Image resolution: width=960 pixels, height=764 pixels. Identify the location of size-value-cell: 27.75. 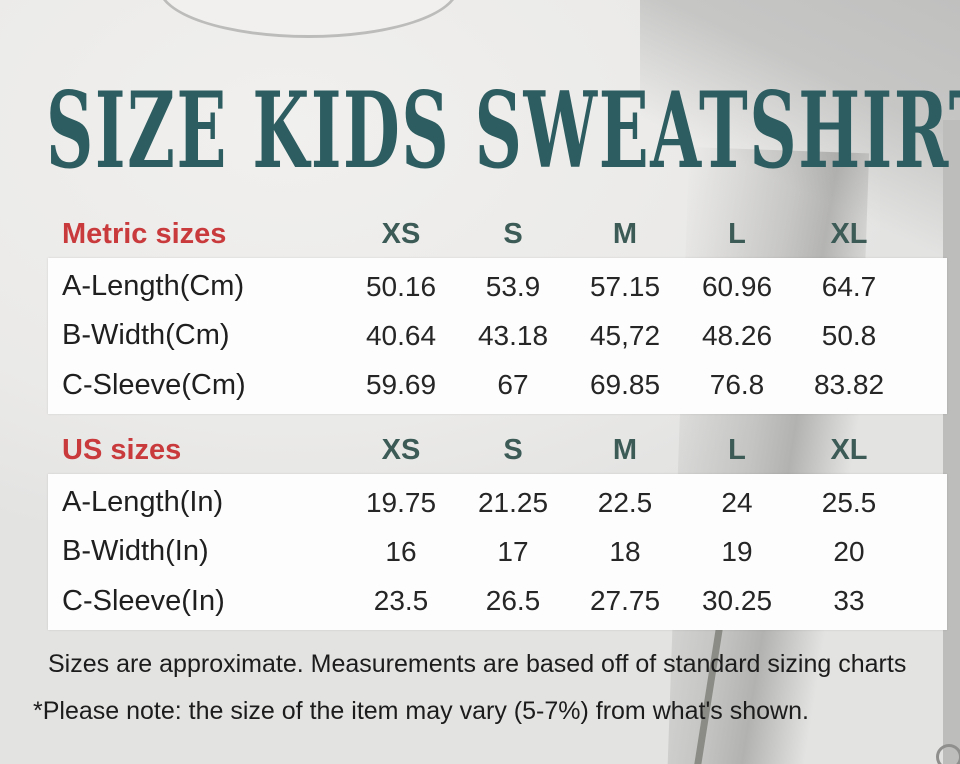
(625, 601).